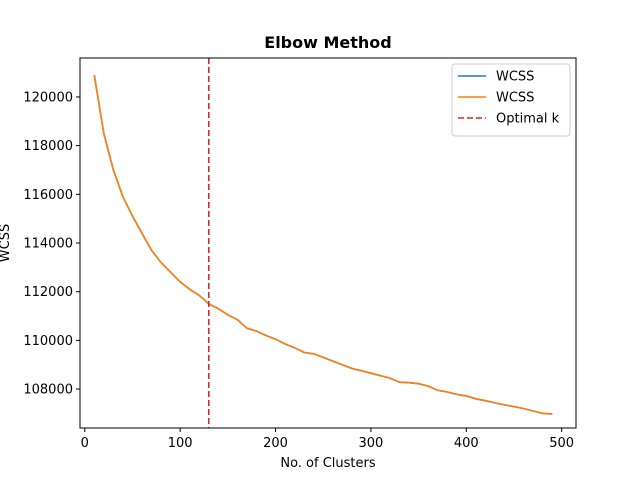 The height and width of the screenshot is (480, 640). I want to click on x-axis-label: No. of Clusters, so click(328, 463).